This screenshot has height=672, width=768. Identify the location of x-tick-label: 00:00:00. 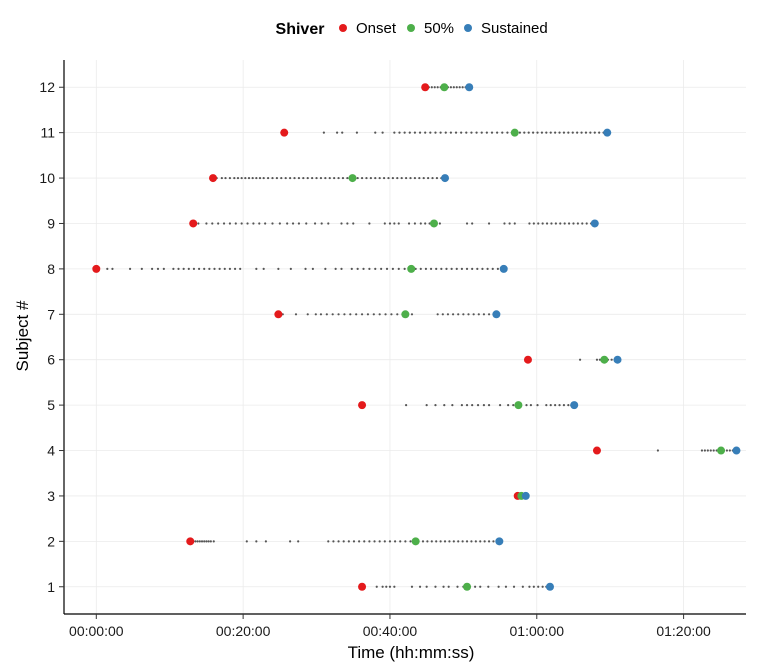
(96, 631).